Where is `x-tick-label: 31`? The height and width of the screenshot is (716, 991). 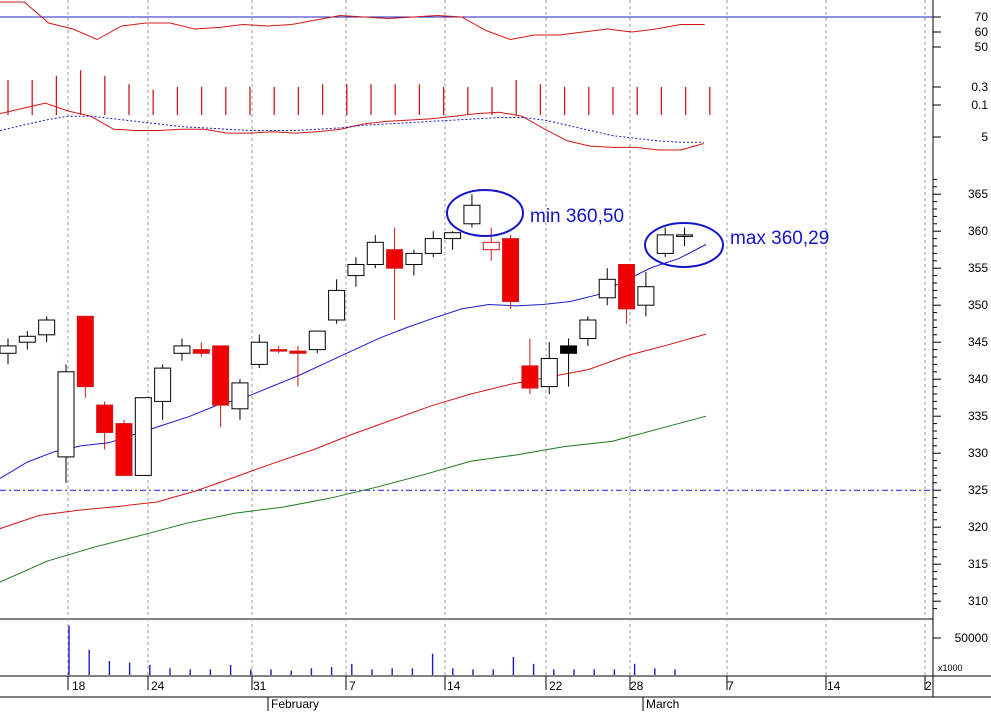 x-tick-label: 31 is located at coordinates (260, 686).